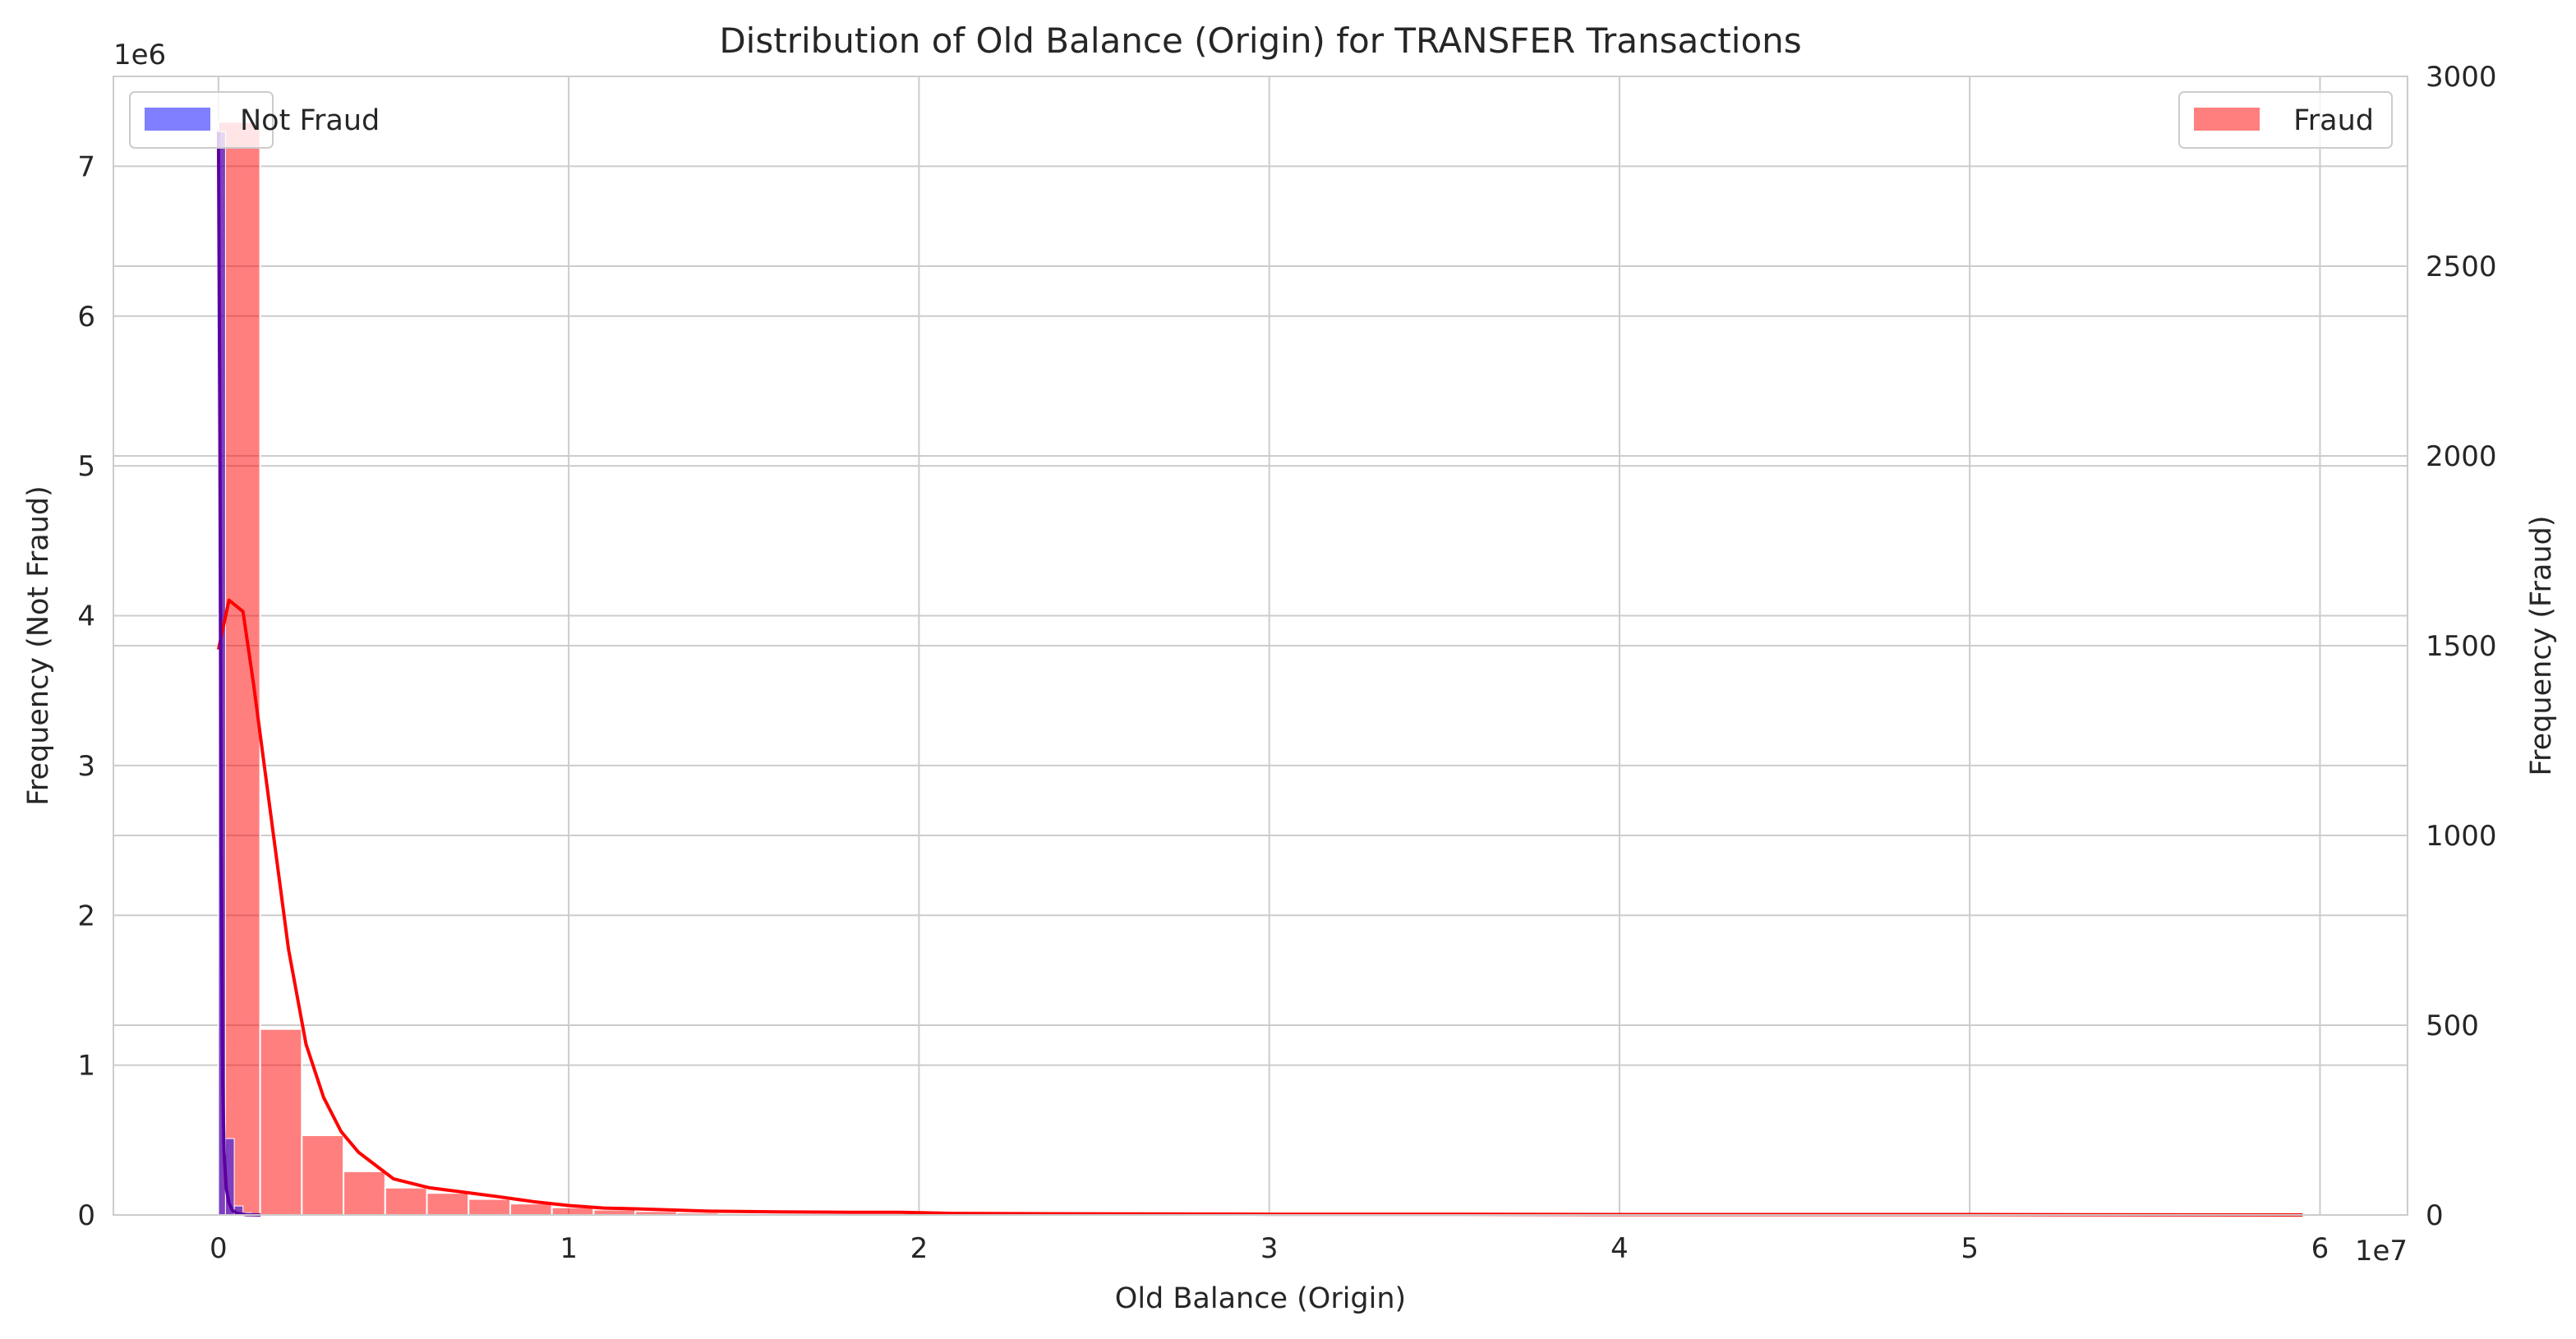 This screenshot has height=1339, width=2576. What do you see at coordinates (2461, 836) in the screenshot?
I see `y-right-tick-label: 1000` at bounding box center [2461, 836].